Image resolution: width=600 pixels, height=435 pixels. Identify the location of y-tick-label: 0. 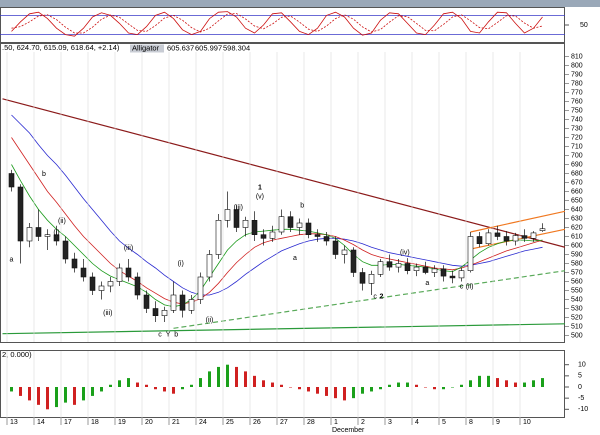
(580, 387).